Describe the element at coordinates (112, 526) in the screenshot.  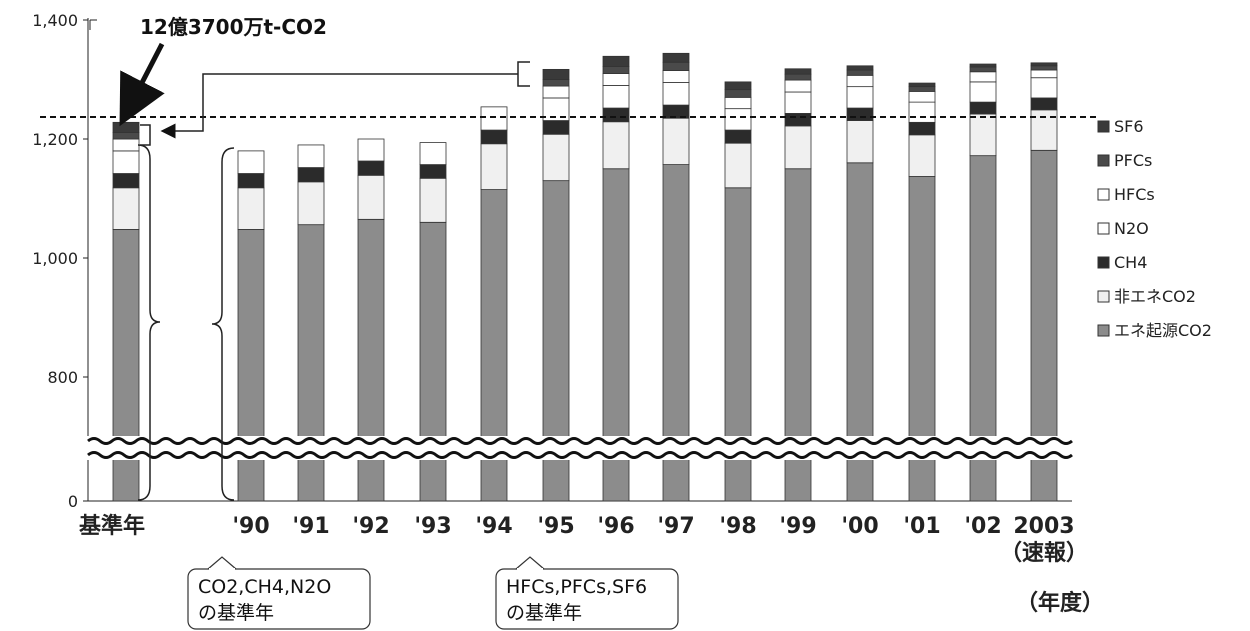
I see `x-category-label: 基準年` at that location.